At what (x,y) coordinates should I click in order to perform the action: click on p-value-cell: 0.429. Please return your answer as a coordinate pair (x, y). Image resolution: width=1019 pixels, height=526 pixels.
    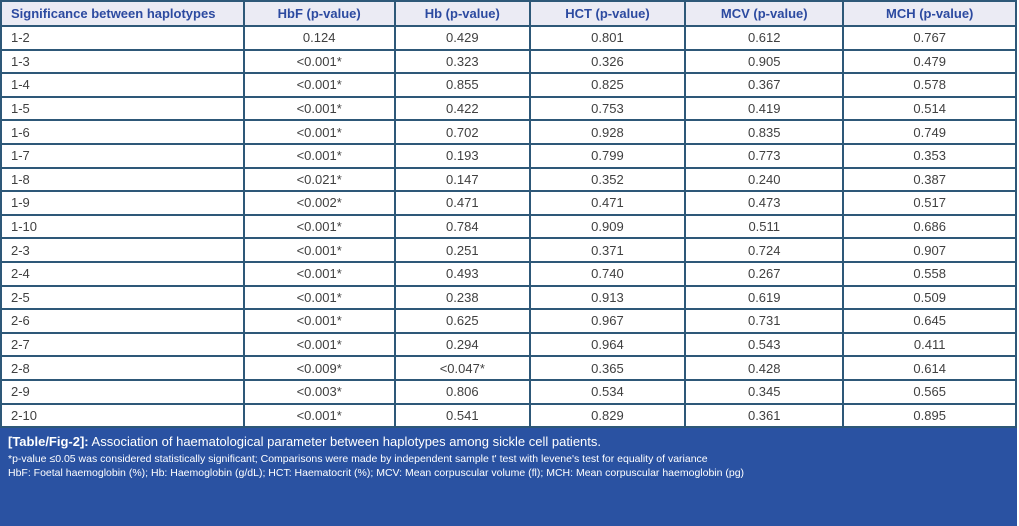
    Looking at the image, I should click on (462, 38).